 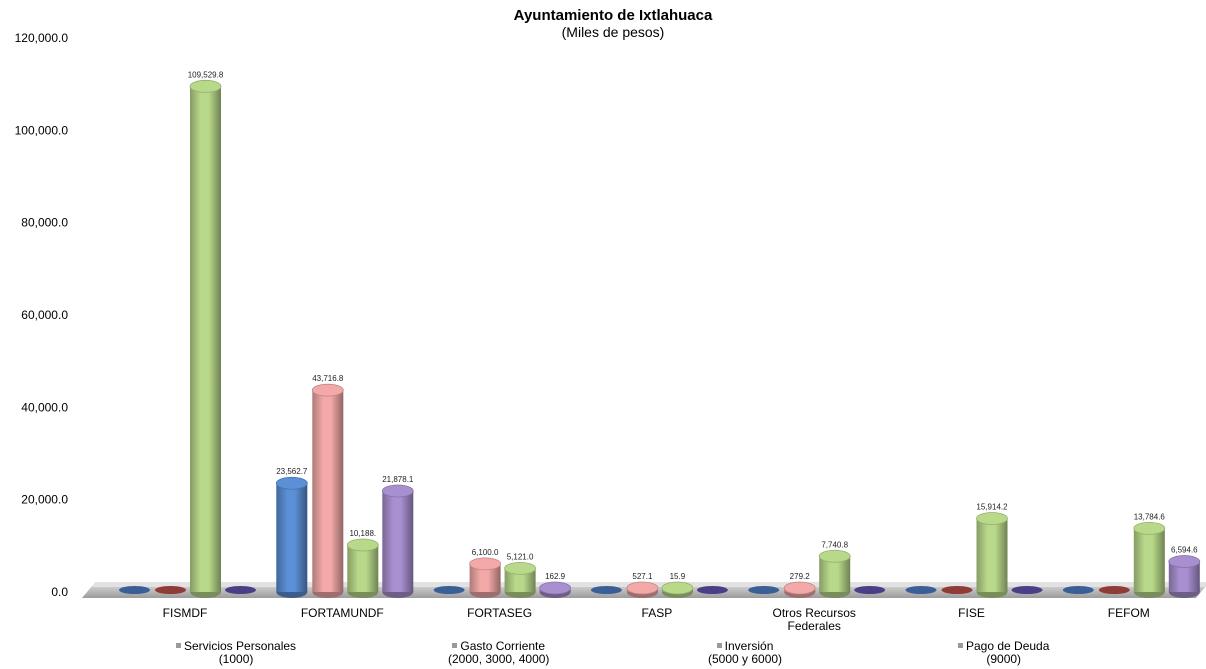 I want to click on data-label: 6,594.6, so click(x=1184, y=550).